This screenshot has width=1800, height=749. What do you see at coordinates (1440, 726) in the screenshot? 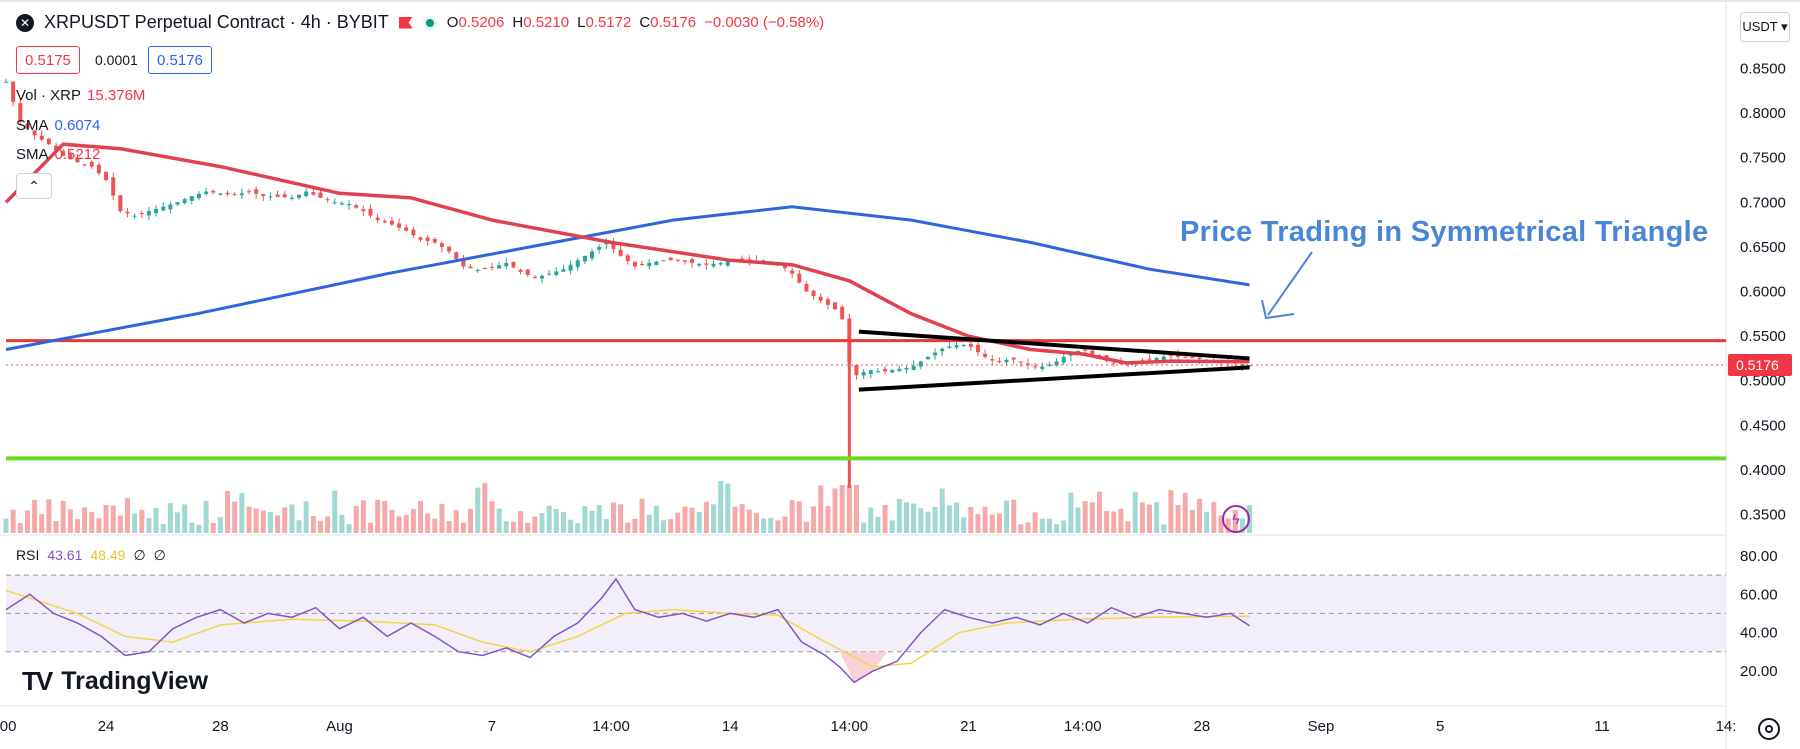
I see `time-tick-label: 5` at bounding box center [1440, 726].